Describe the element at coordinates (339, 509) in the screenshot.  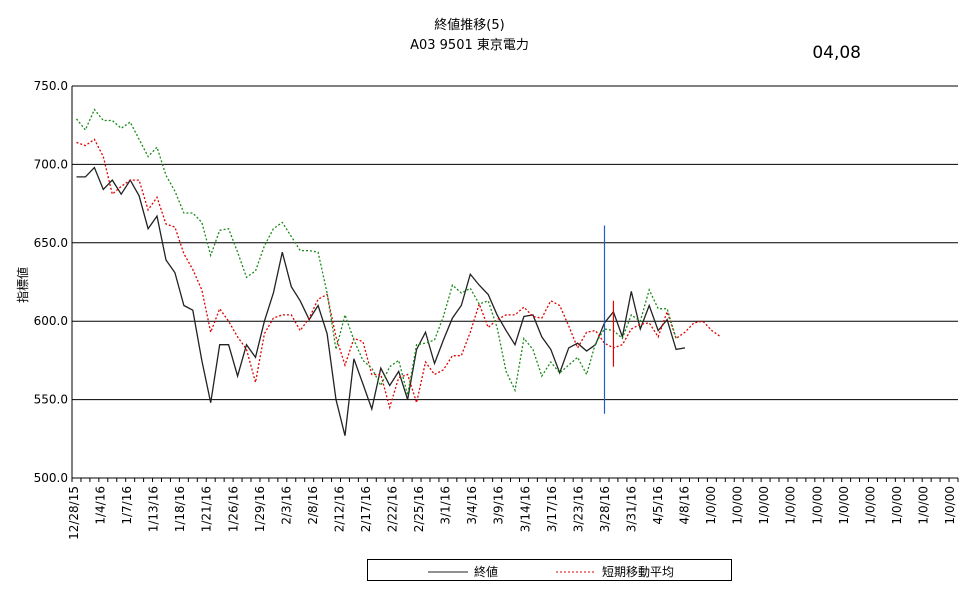
I see `x-tick-label: 2/12/16` at that location.